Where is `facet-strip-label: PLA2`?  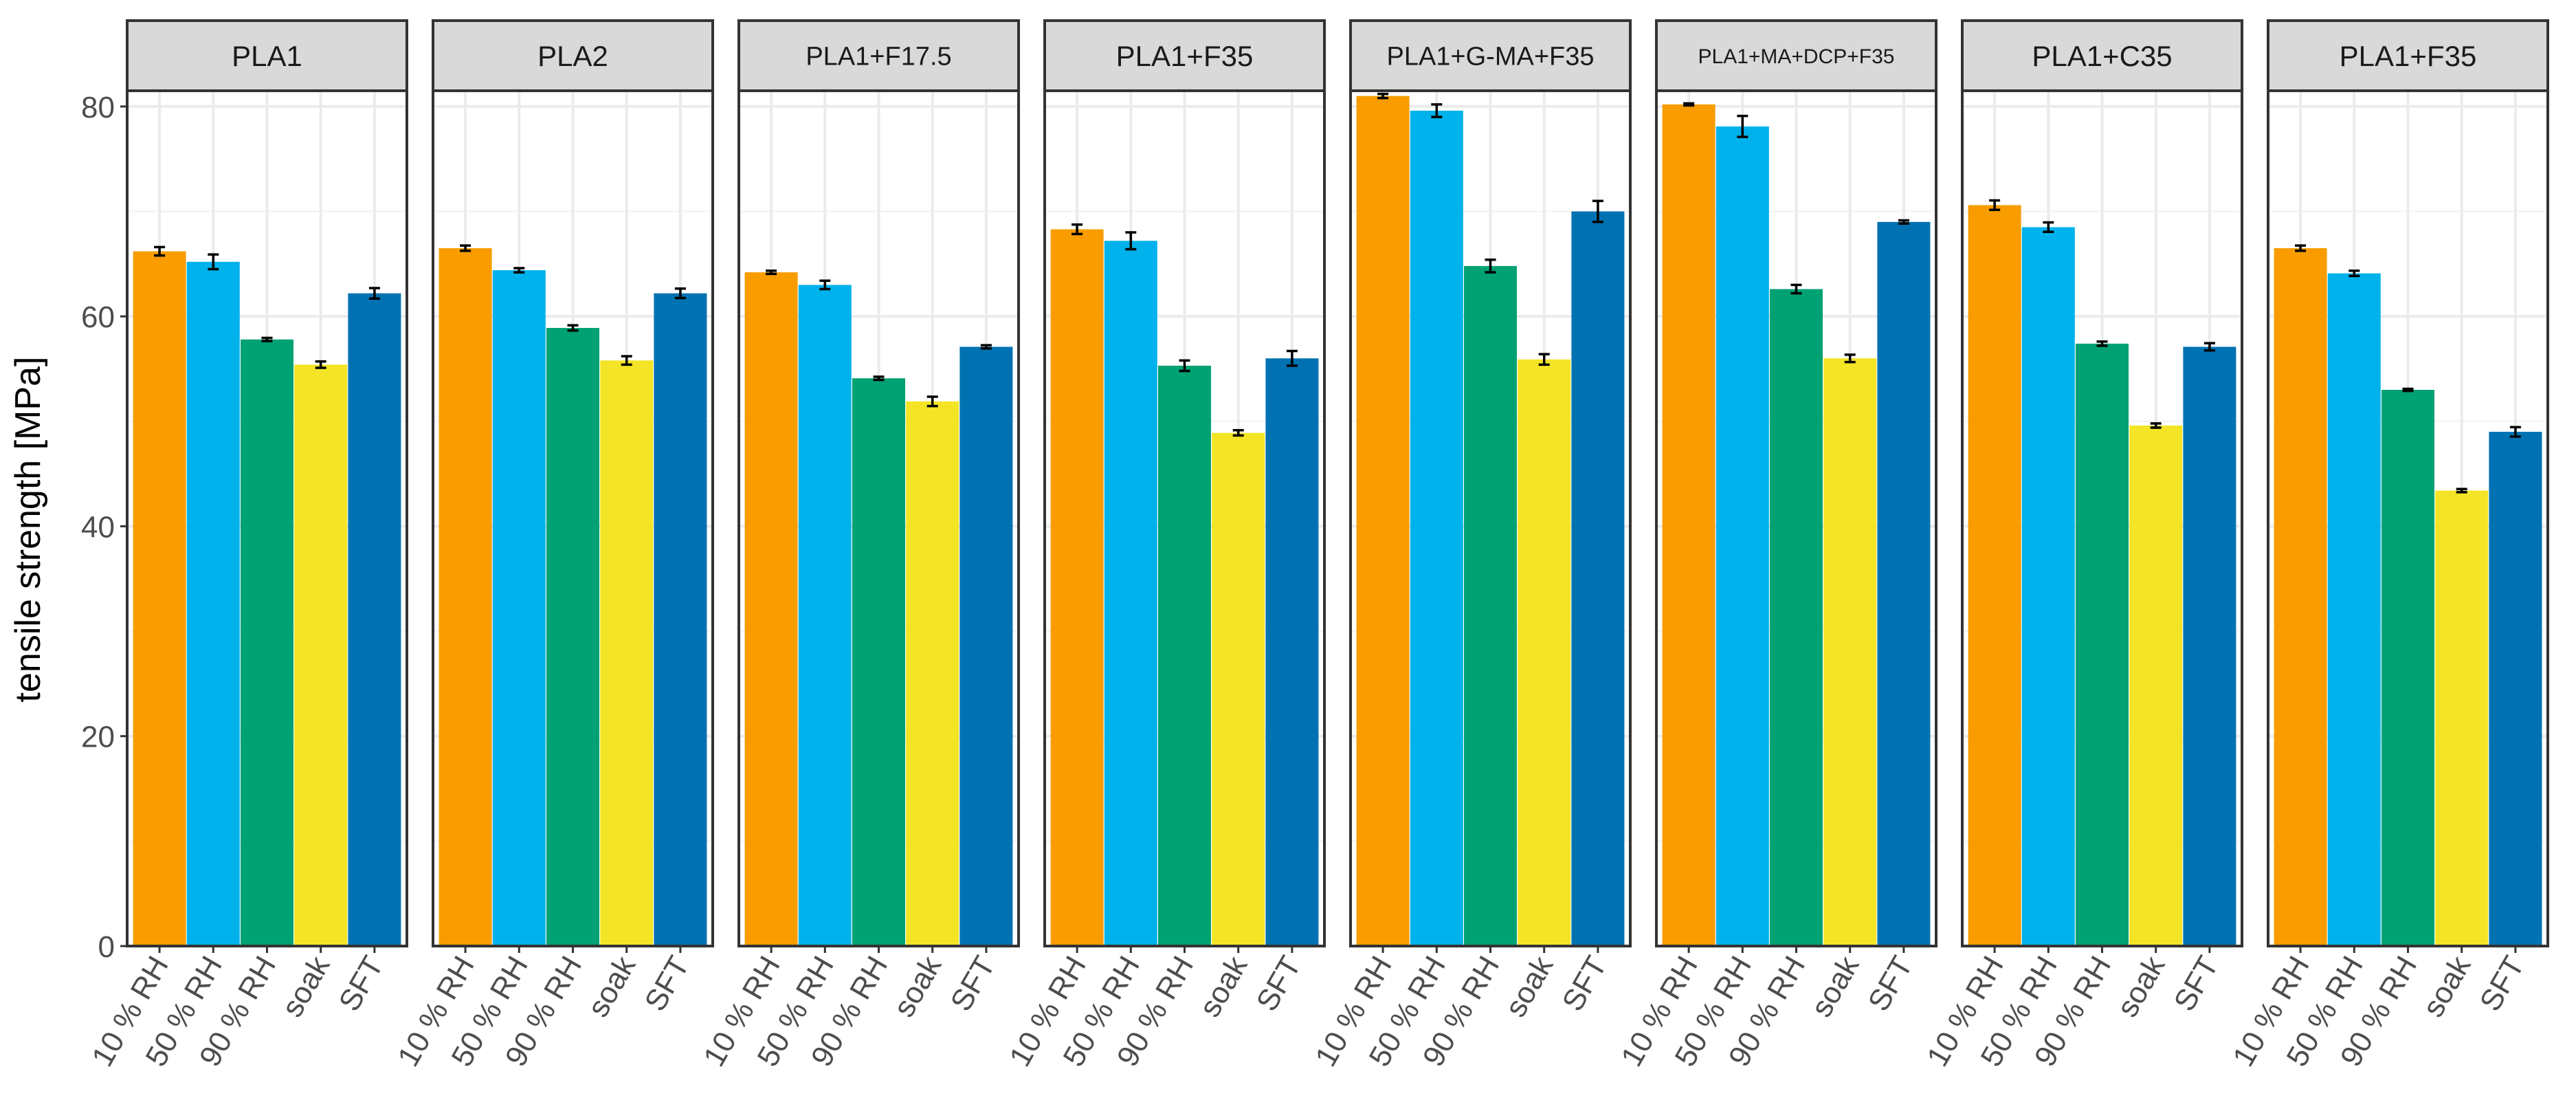
facet-strip-label: PLA2 is located at coordinates (572, 56).